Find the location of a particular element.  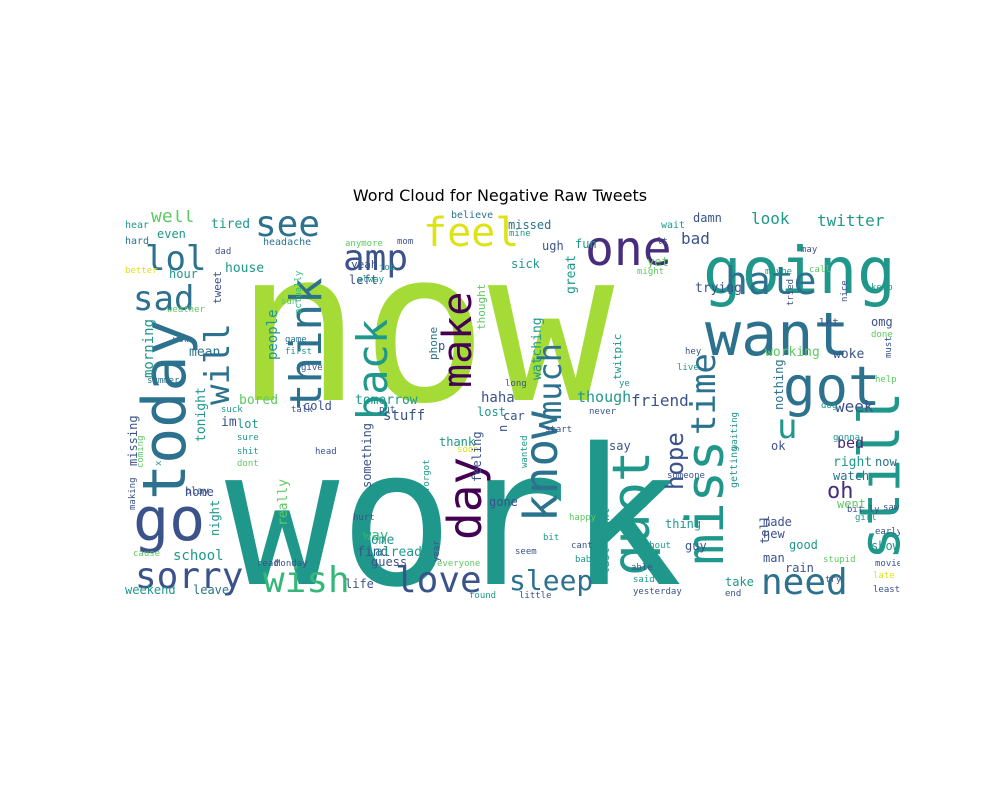

cloud-word-missed: missed is located at coordinates (529, 225).